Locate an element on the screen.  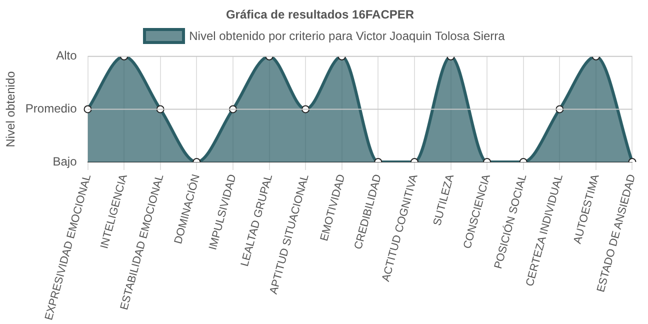
legend-label: Nivel obtenido por criterio para Victor Joaquin Tolosa Sierra is located at coordinates (347, 36).